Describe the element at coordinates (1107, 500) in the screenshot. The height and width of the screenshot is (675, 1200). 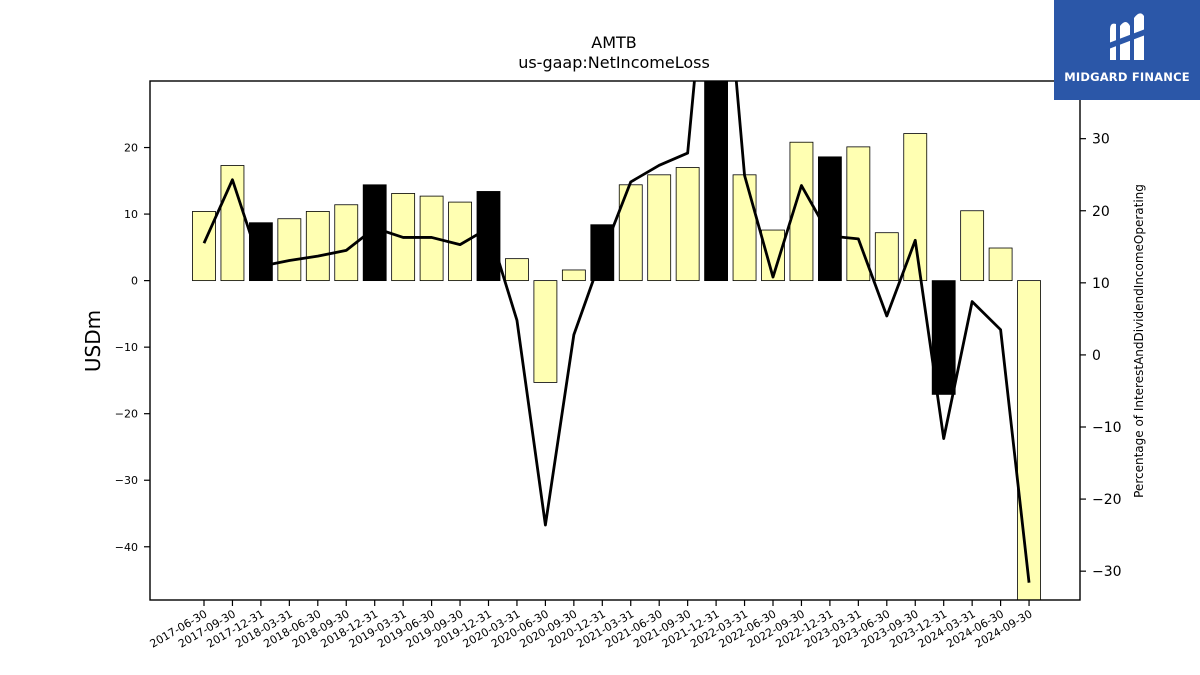
I see `y2-tick-label: −20` at that location.